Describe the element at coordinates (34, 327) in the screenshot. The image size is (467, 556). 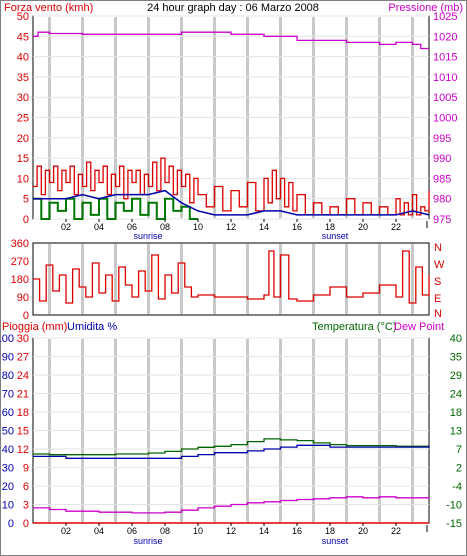
I see `rain-title: Pioggia (mm)` at that location.